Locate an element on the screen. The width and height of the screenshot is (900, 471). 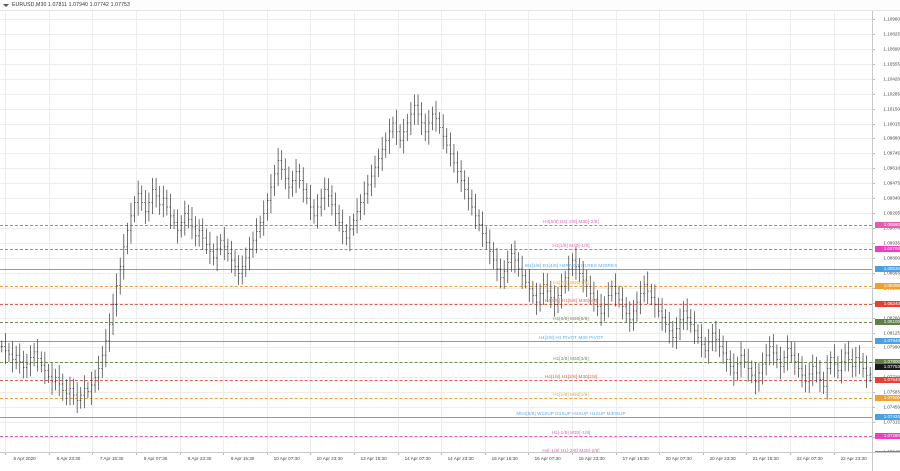
price-badge: 1.08700 is located at coordinates (887, 249).